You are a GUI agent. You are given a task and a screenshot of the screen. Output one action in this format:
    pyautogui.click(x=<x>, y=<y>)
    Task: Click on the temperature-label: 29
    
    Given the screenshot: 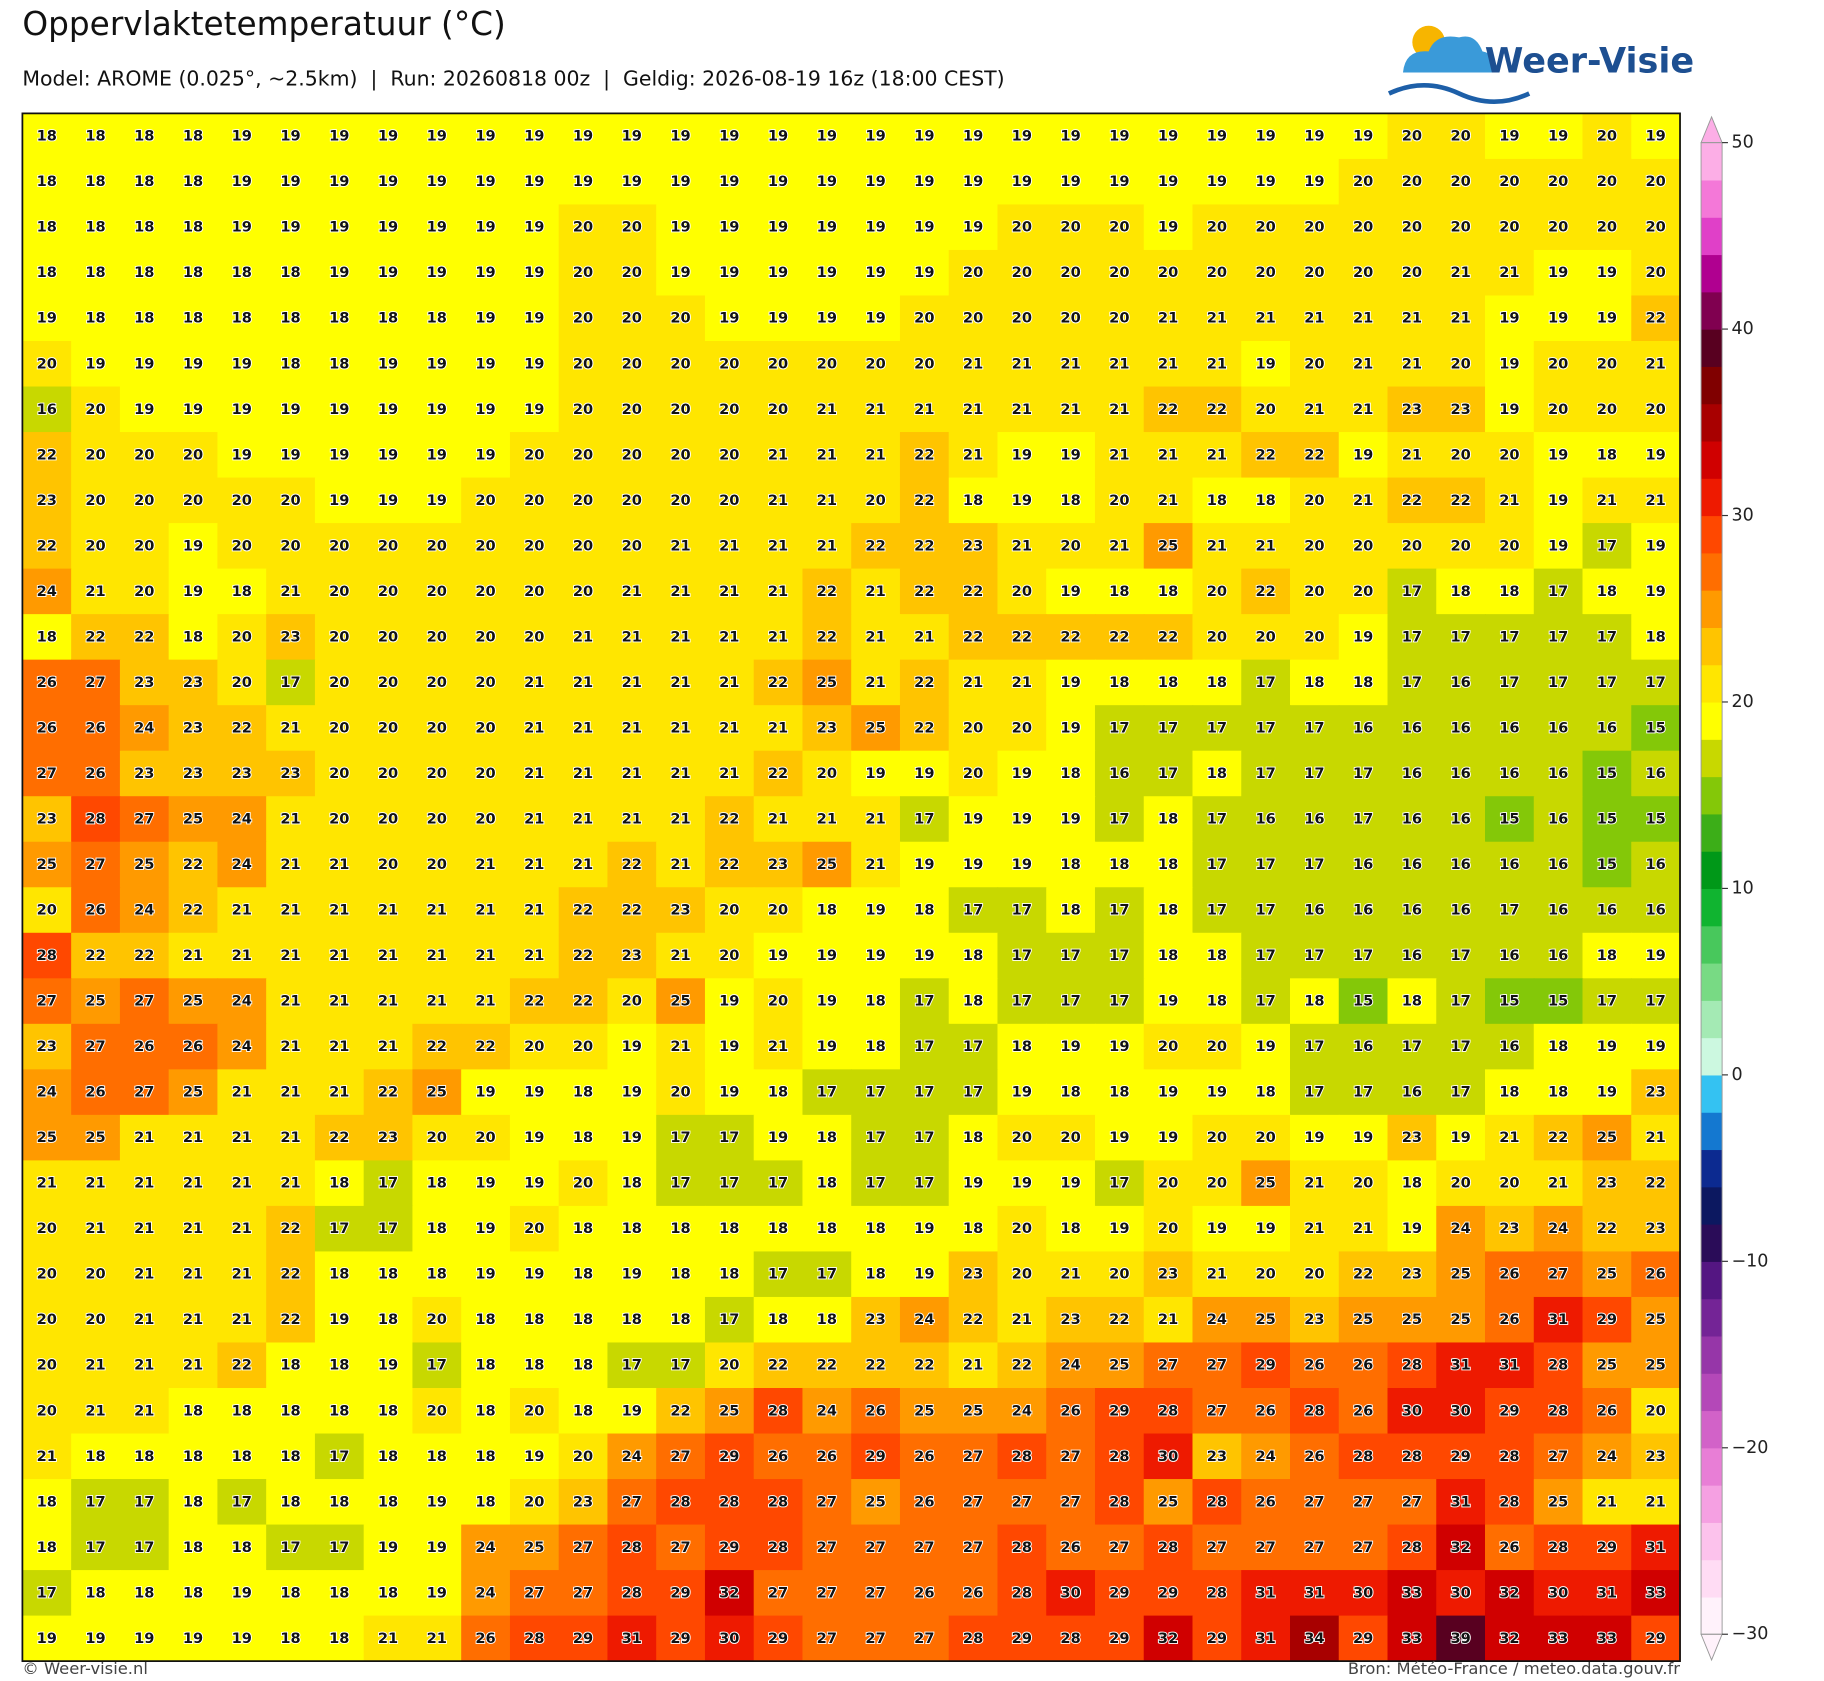 What is the action you would take?
    pyautogui.click(x=680, y=1592)
    